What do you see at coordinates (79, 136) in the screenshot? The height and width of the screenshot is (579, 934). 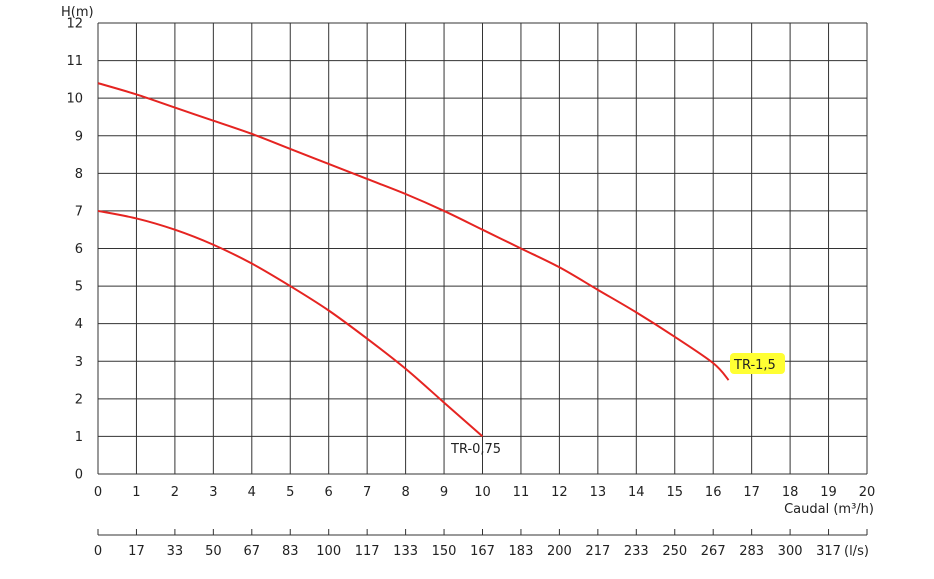 I see `y-tick-label: 9` at bounding box center [79, 136].